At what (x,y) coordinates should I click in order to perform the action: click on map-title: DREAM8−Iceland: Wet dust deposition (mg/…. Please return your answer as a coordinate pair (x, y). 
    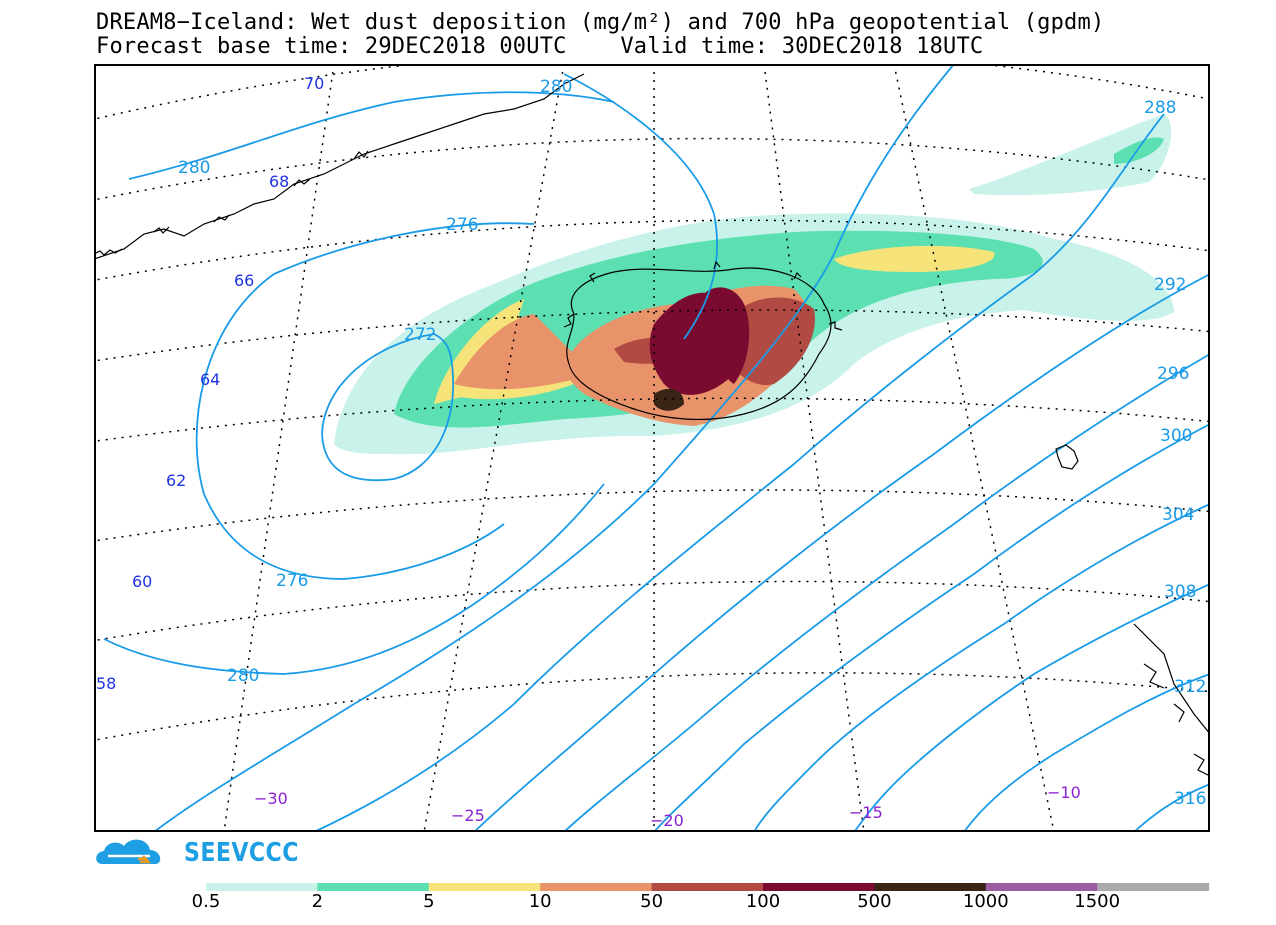
    Looking at the image, I should click on (600, 22).